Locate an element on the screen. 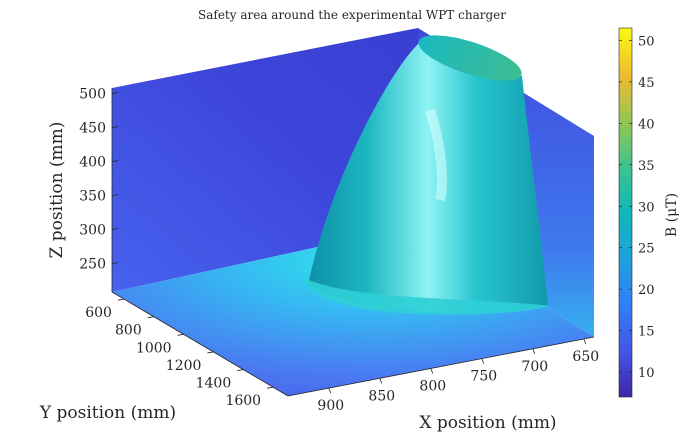 This screenshot has width=690, height=444. x-tick-label: 700 is located at coordinates (534, 367).